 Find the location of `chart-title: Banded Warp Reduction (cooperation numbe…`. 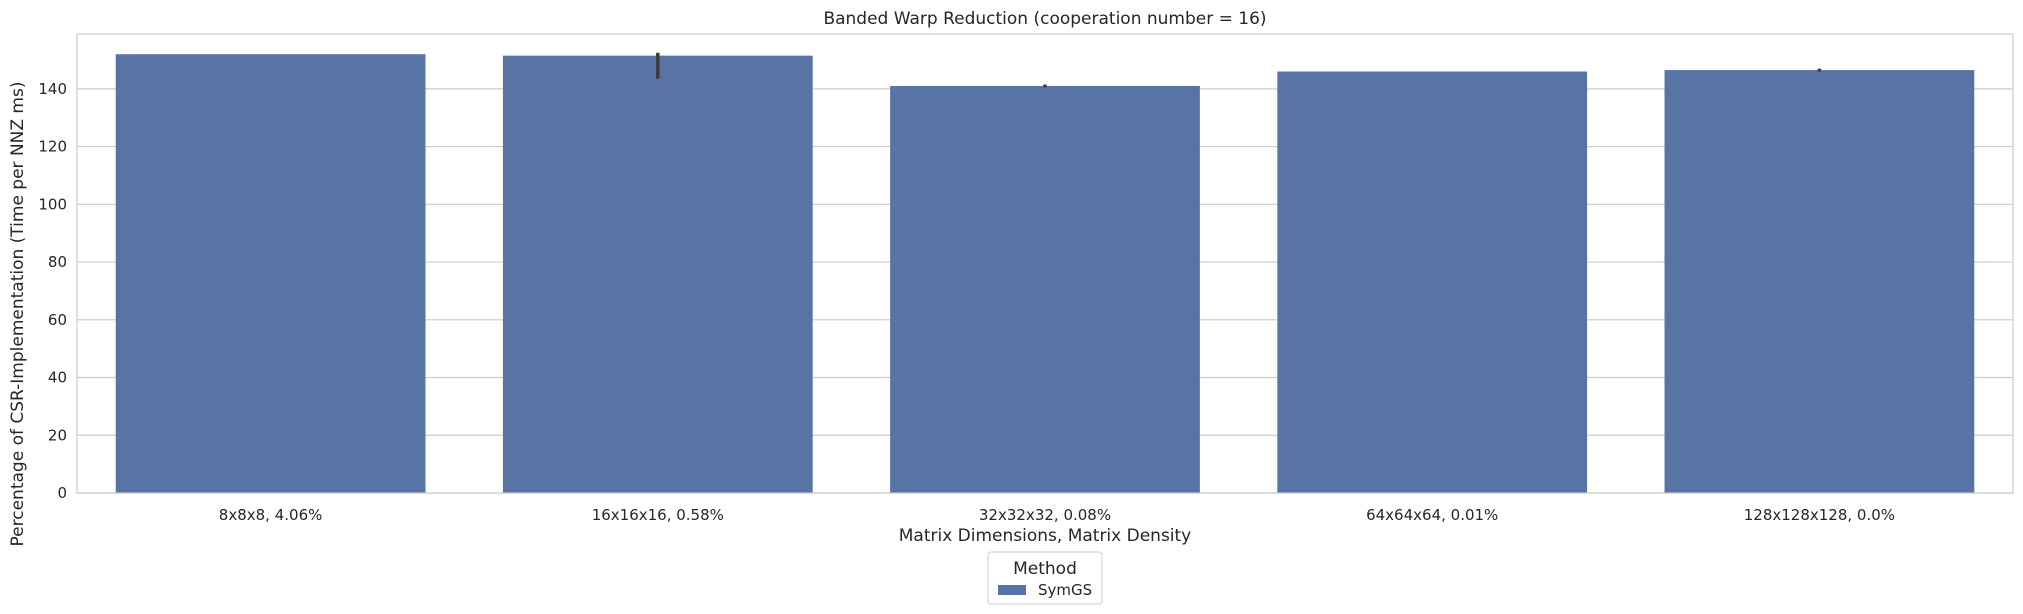

chart-title: Banded Warp Reduction (cooperation numbe… is located at coordinates (1044, 19).